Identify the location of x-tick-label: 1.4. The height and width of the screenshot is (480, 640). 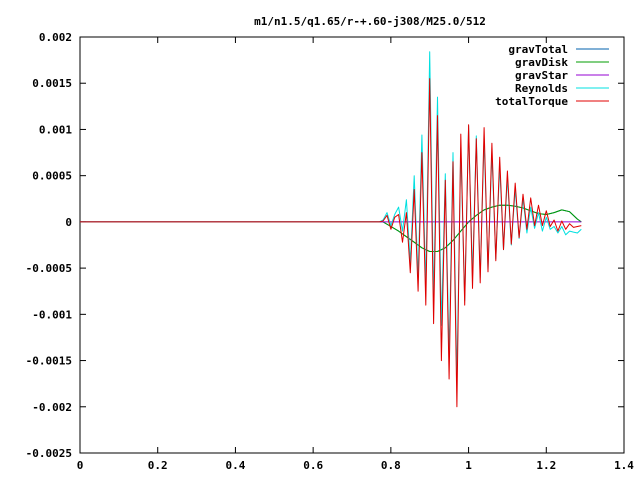
(624, 465).